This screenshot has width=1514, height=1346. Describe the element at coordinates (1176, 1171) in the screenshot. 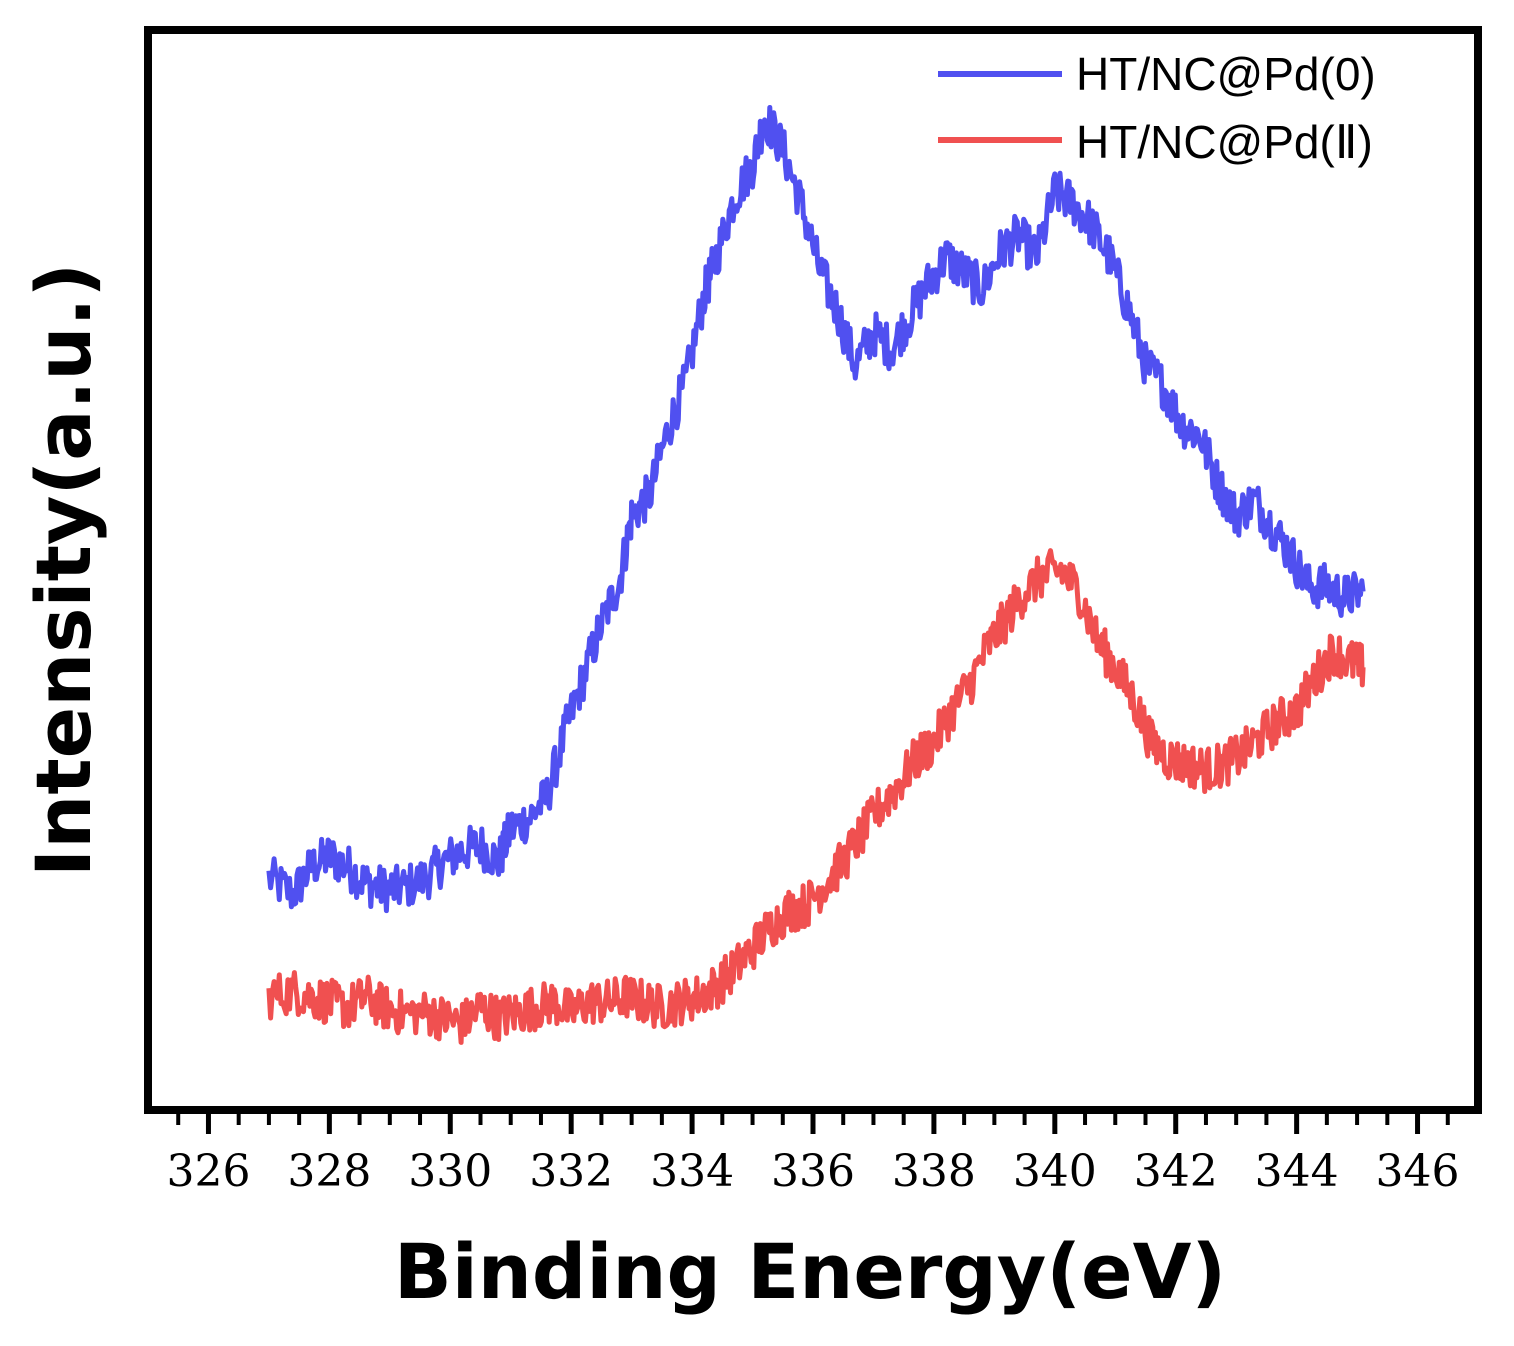

I see `x-tick-label: 342` at that location.